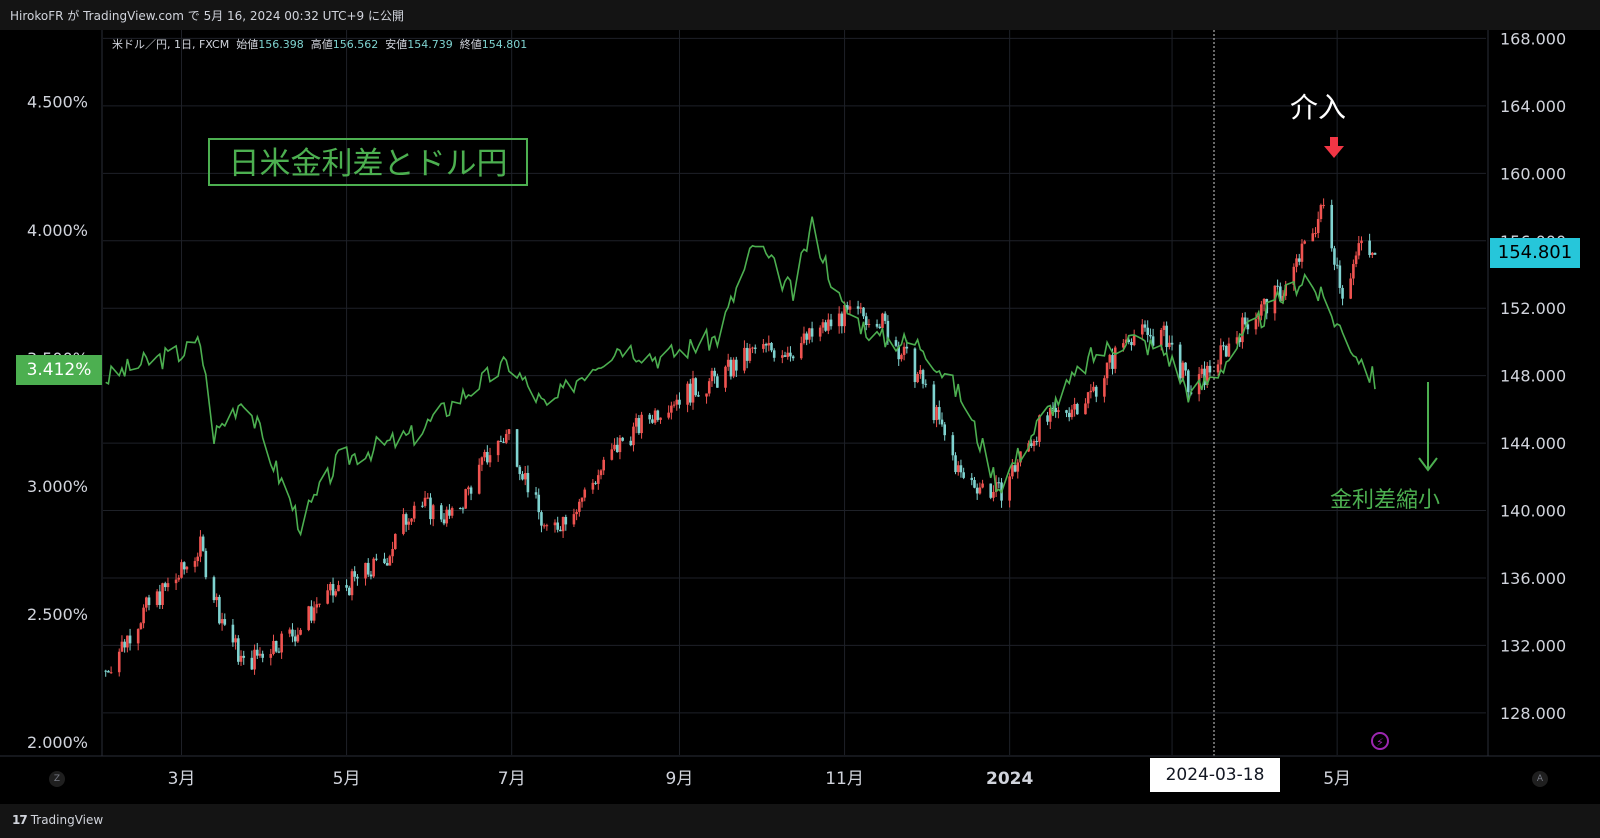 The height and width of the screenshot is (838, 1600). Describe the element at coordinates (1533, 578) in the screenshot. I see `right-tick-label: 136.000` at that location.